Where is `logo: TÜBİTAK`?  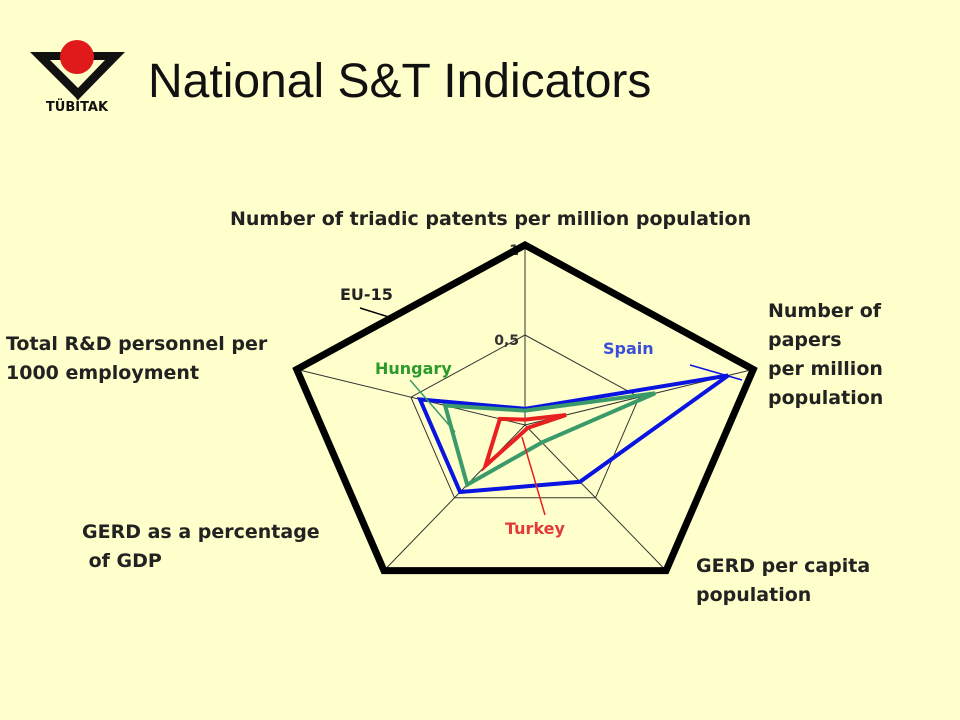 logo: TÜBİTAK is located at coordinates (77, 77).